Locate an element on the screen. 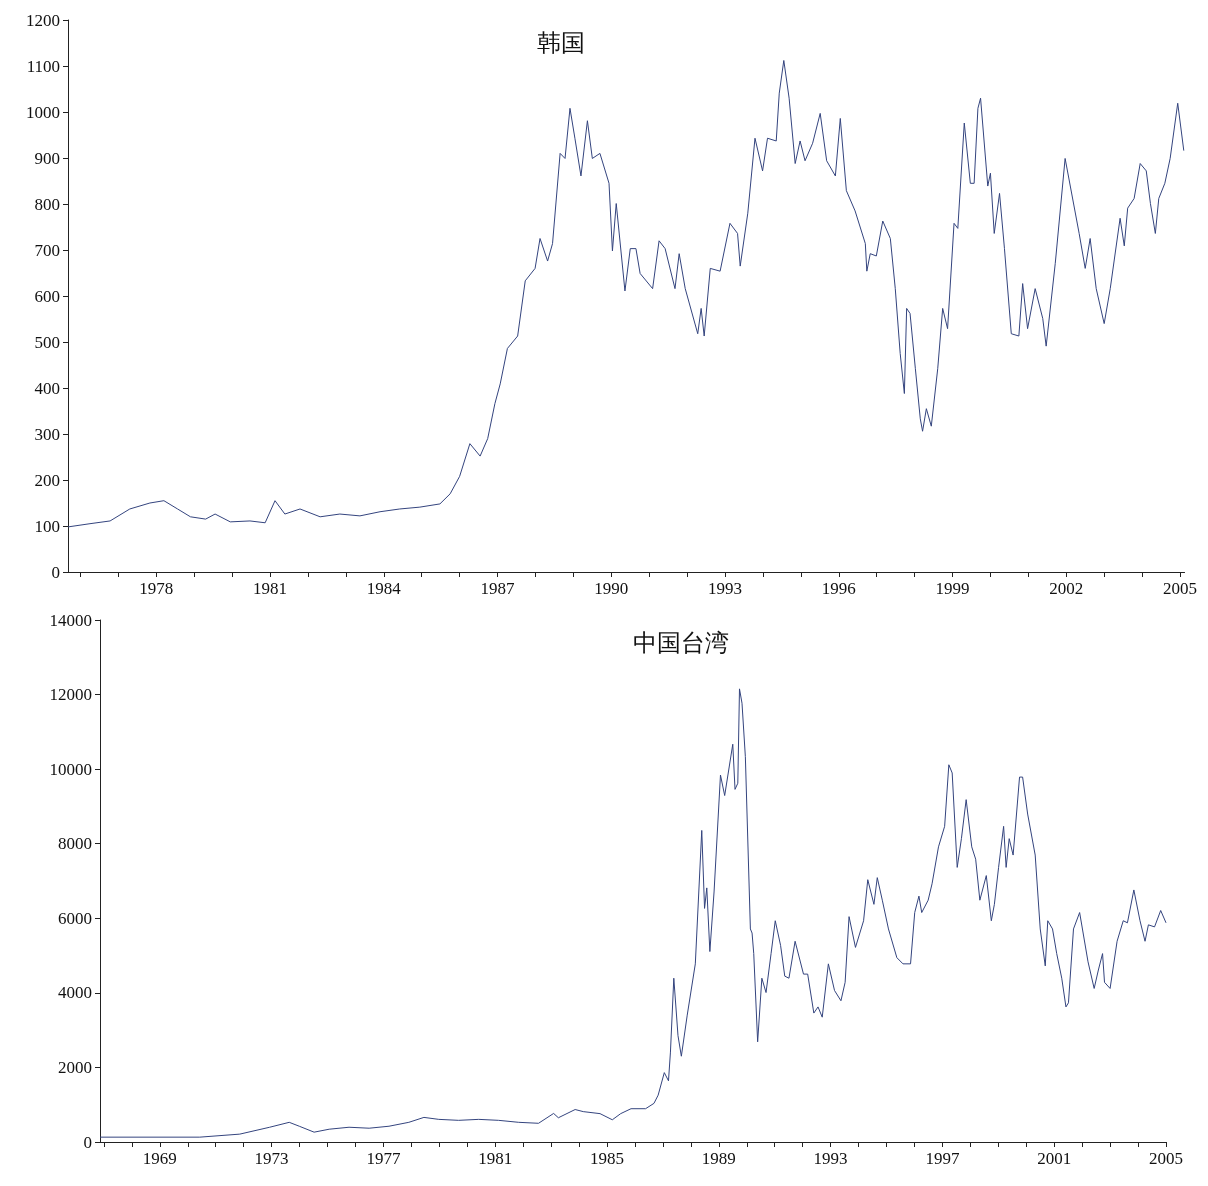 The image size is (1208, 1186). y-tick-label: 2000 is located at coordinates (75, 1067).